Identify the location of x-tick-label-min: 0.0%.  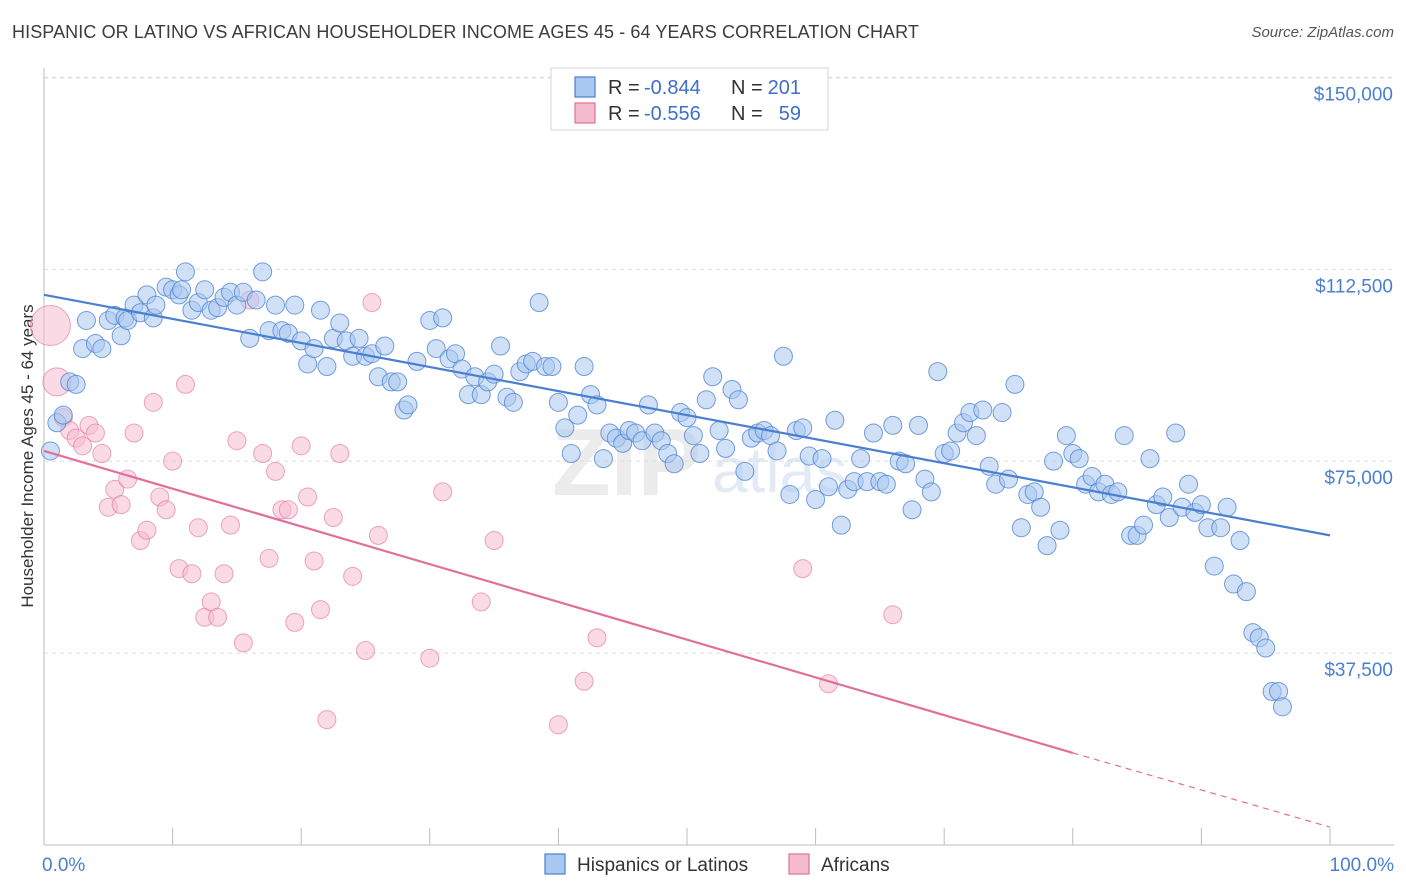
(63, 865).